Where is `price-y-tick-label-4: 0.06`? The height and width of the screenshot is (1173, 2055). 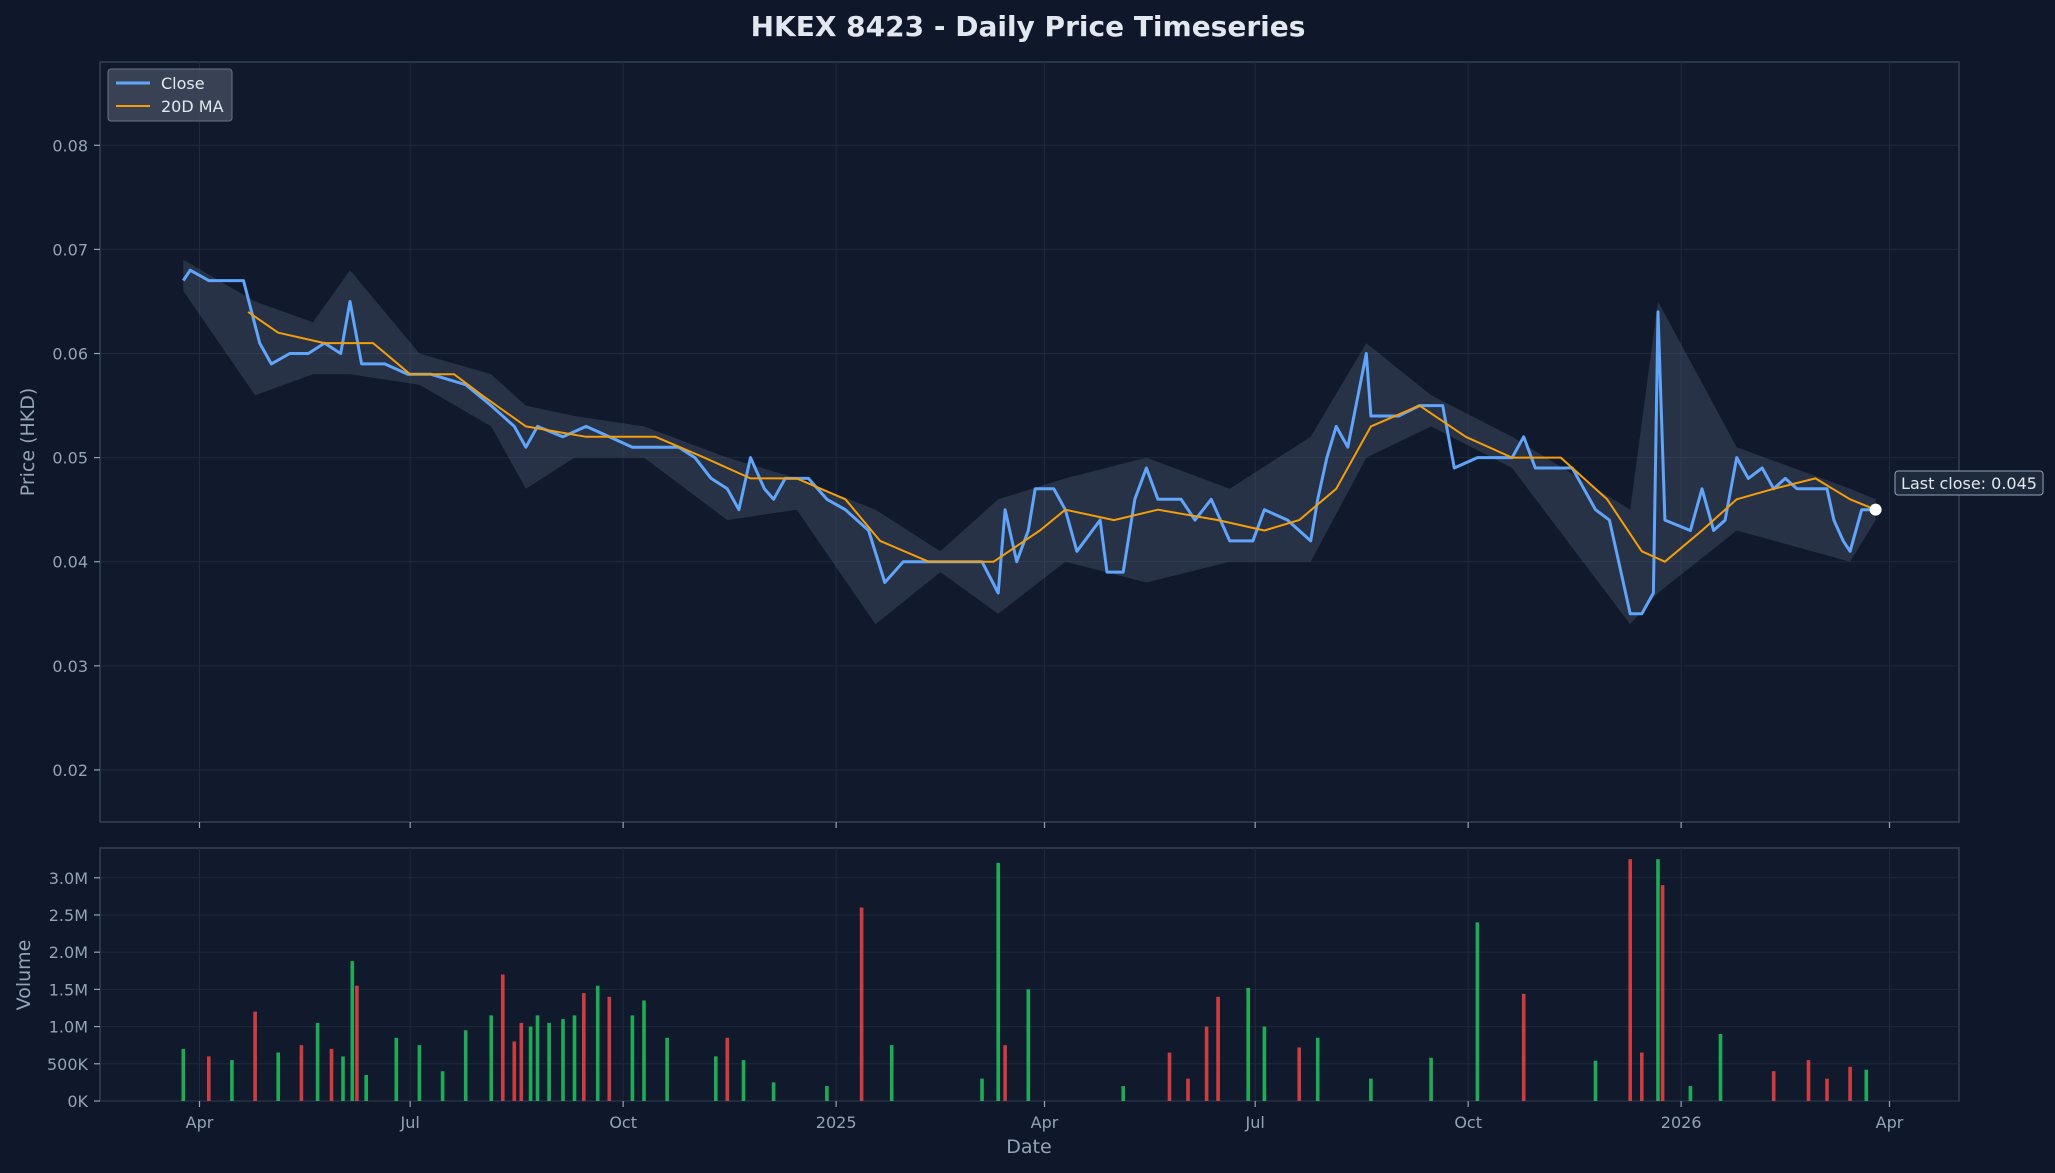 price-y-tick-label-4: 0.06 is located at coordinates (70, 354).